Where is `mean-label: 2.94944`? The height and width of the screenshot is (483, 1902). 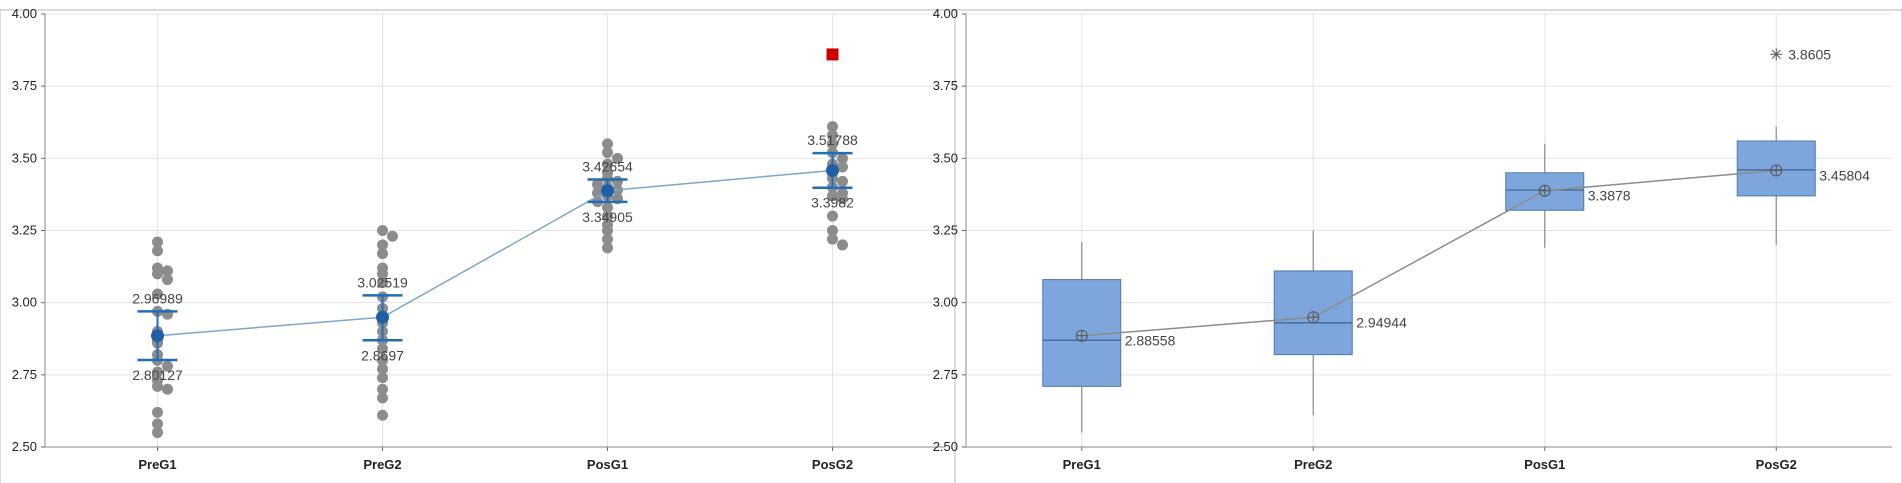
mean-label: 2.94944 is located at coordinates (1381, 322).